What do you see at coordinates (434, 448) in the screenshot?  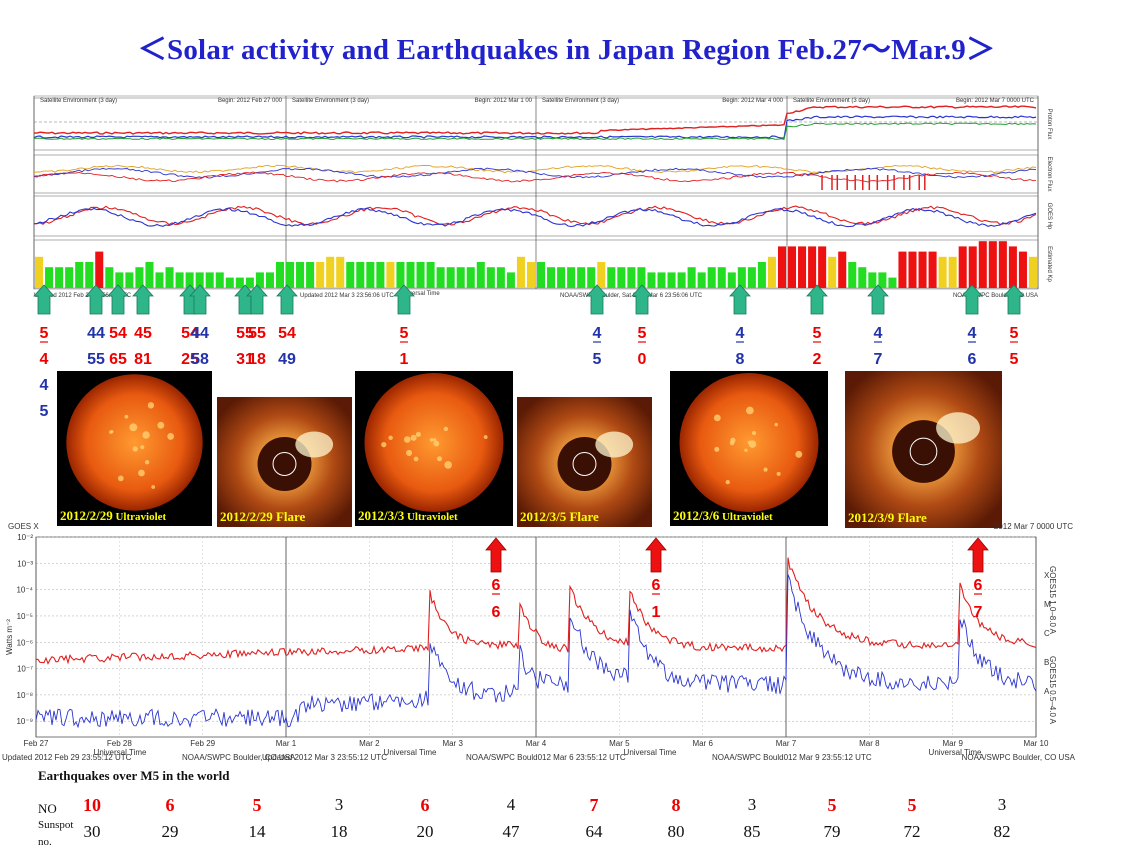 I see `solar-image: 2012/3/3 Ultraviolet` at bounding box center [434, 448].